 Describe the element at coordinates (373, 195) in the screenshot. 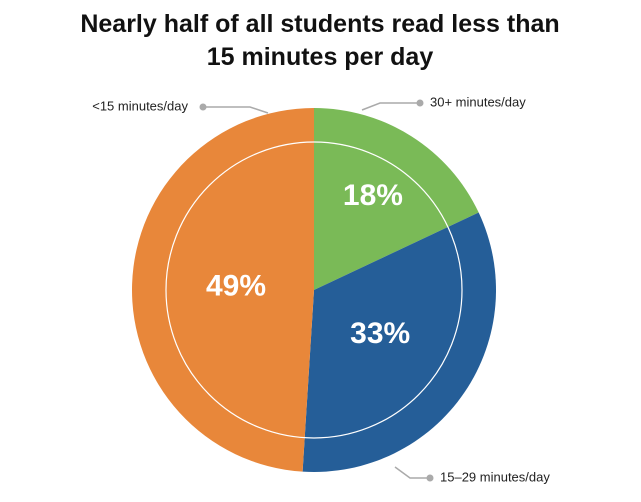

I see `data-label: 18%` at that location.